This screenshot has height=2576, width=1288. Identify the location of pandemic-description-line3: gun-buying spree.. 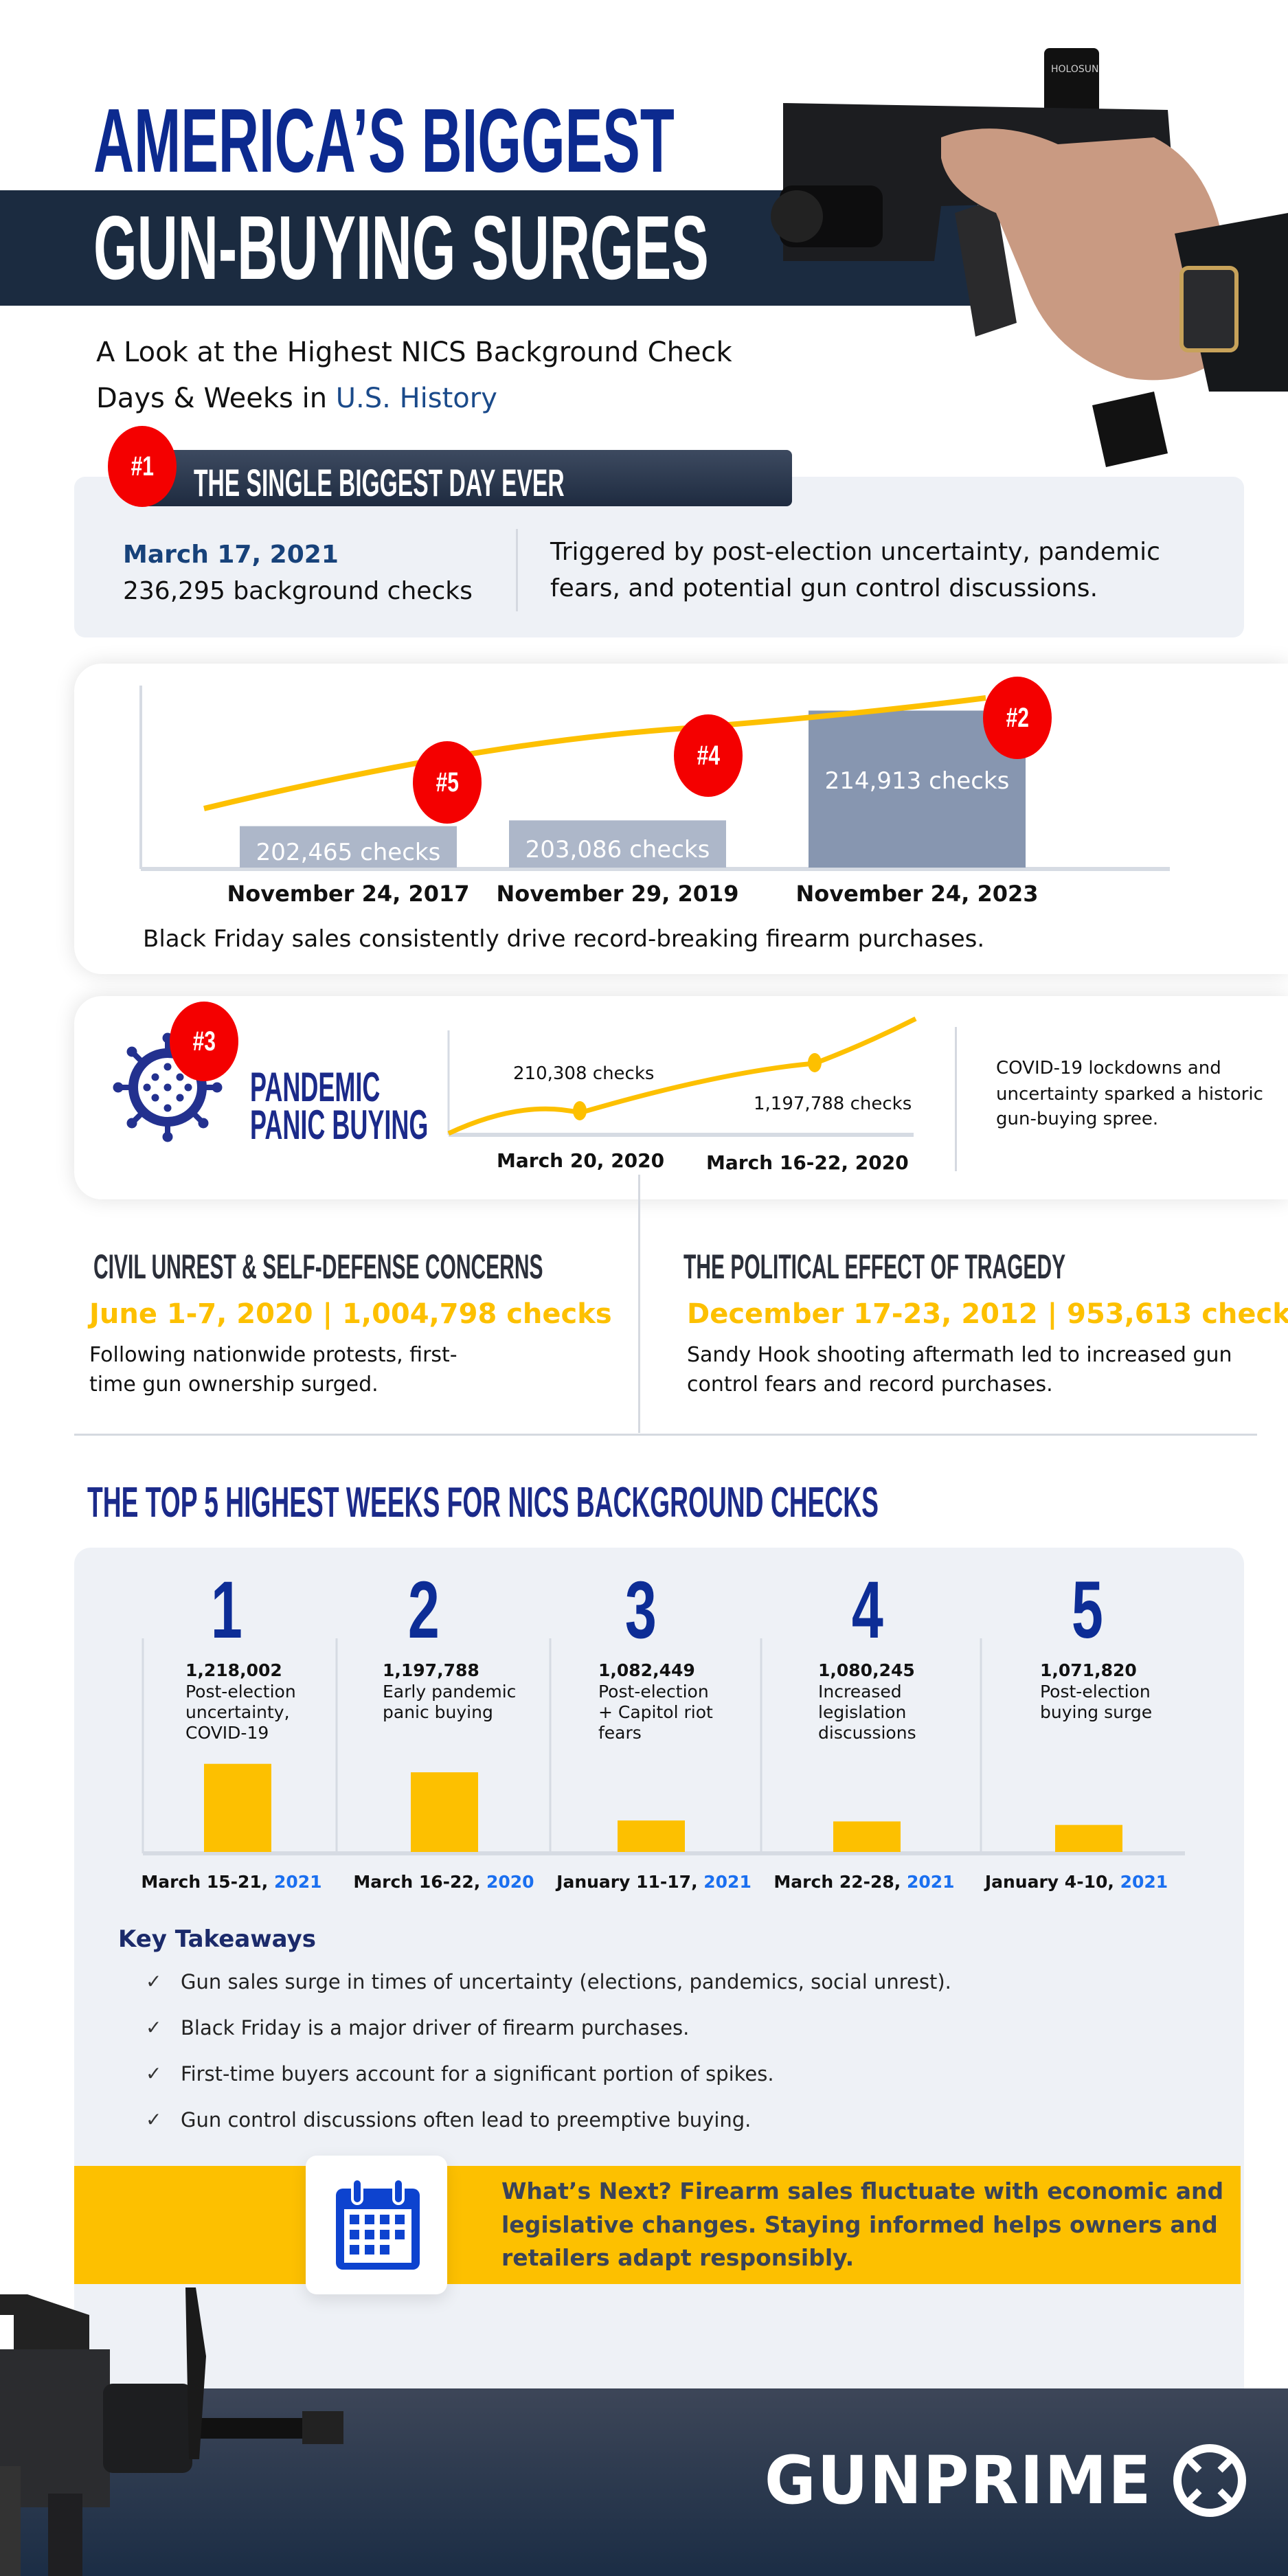
(1077, 1119).